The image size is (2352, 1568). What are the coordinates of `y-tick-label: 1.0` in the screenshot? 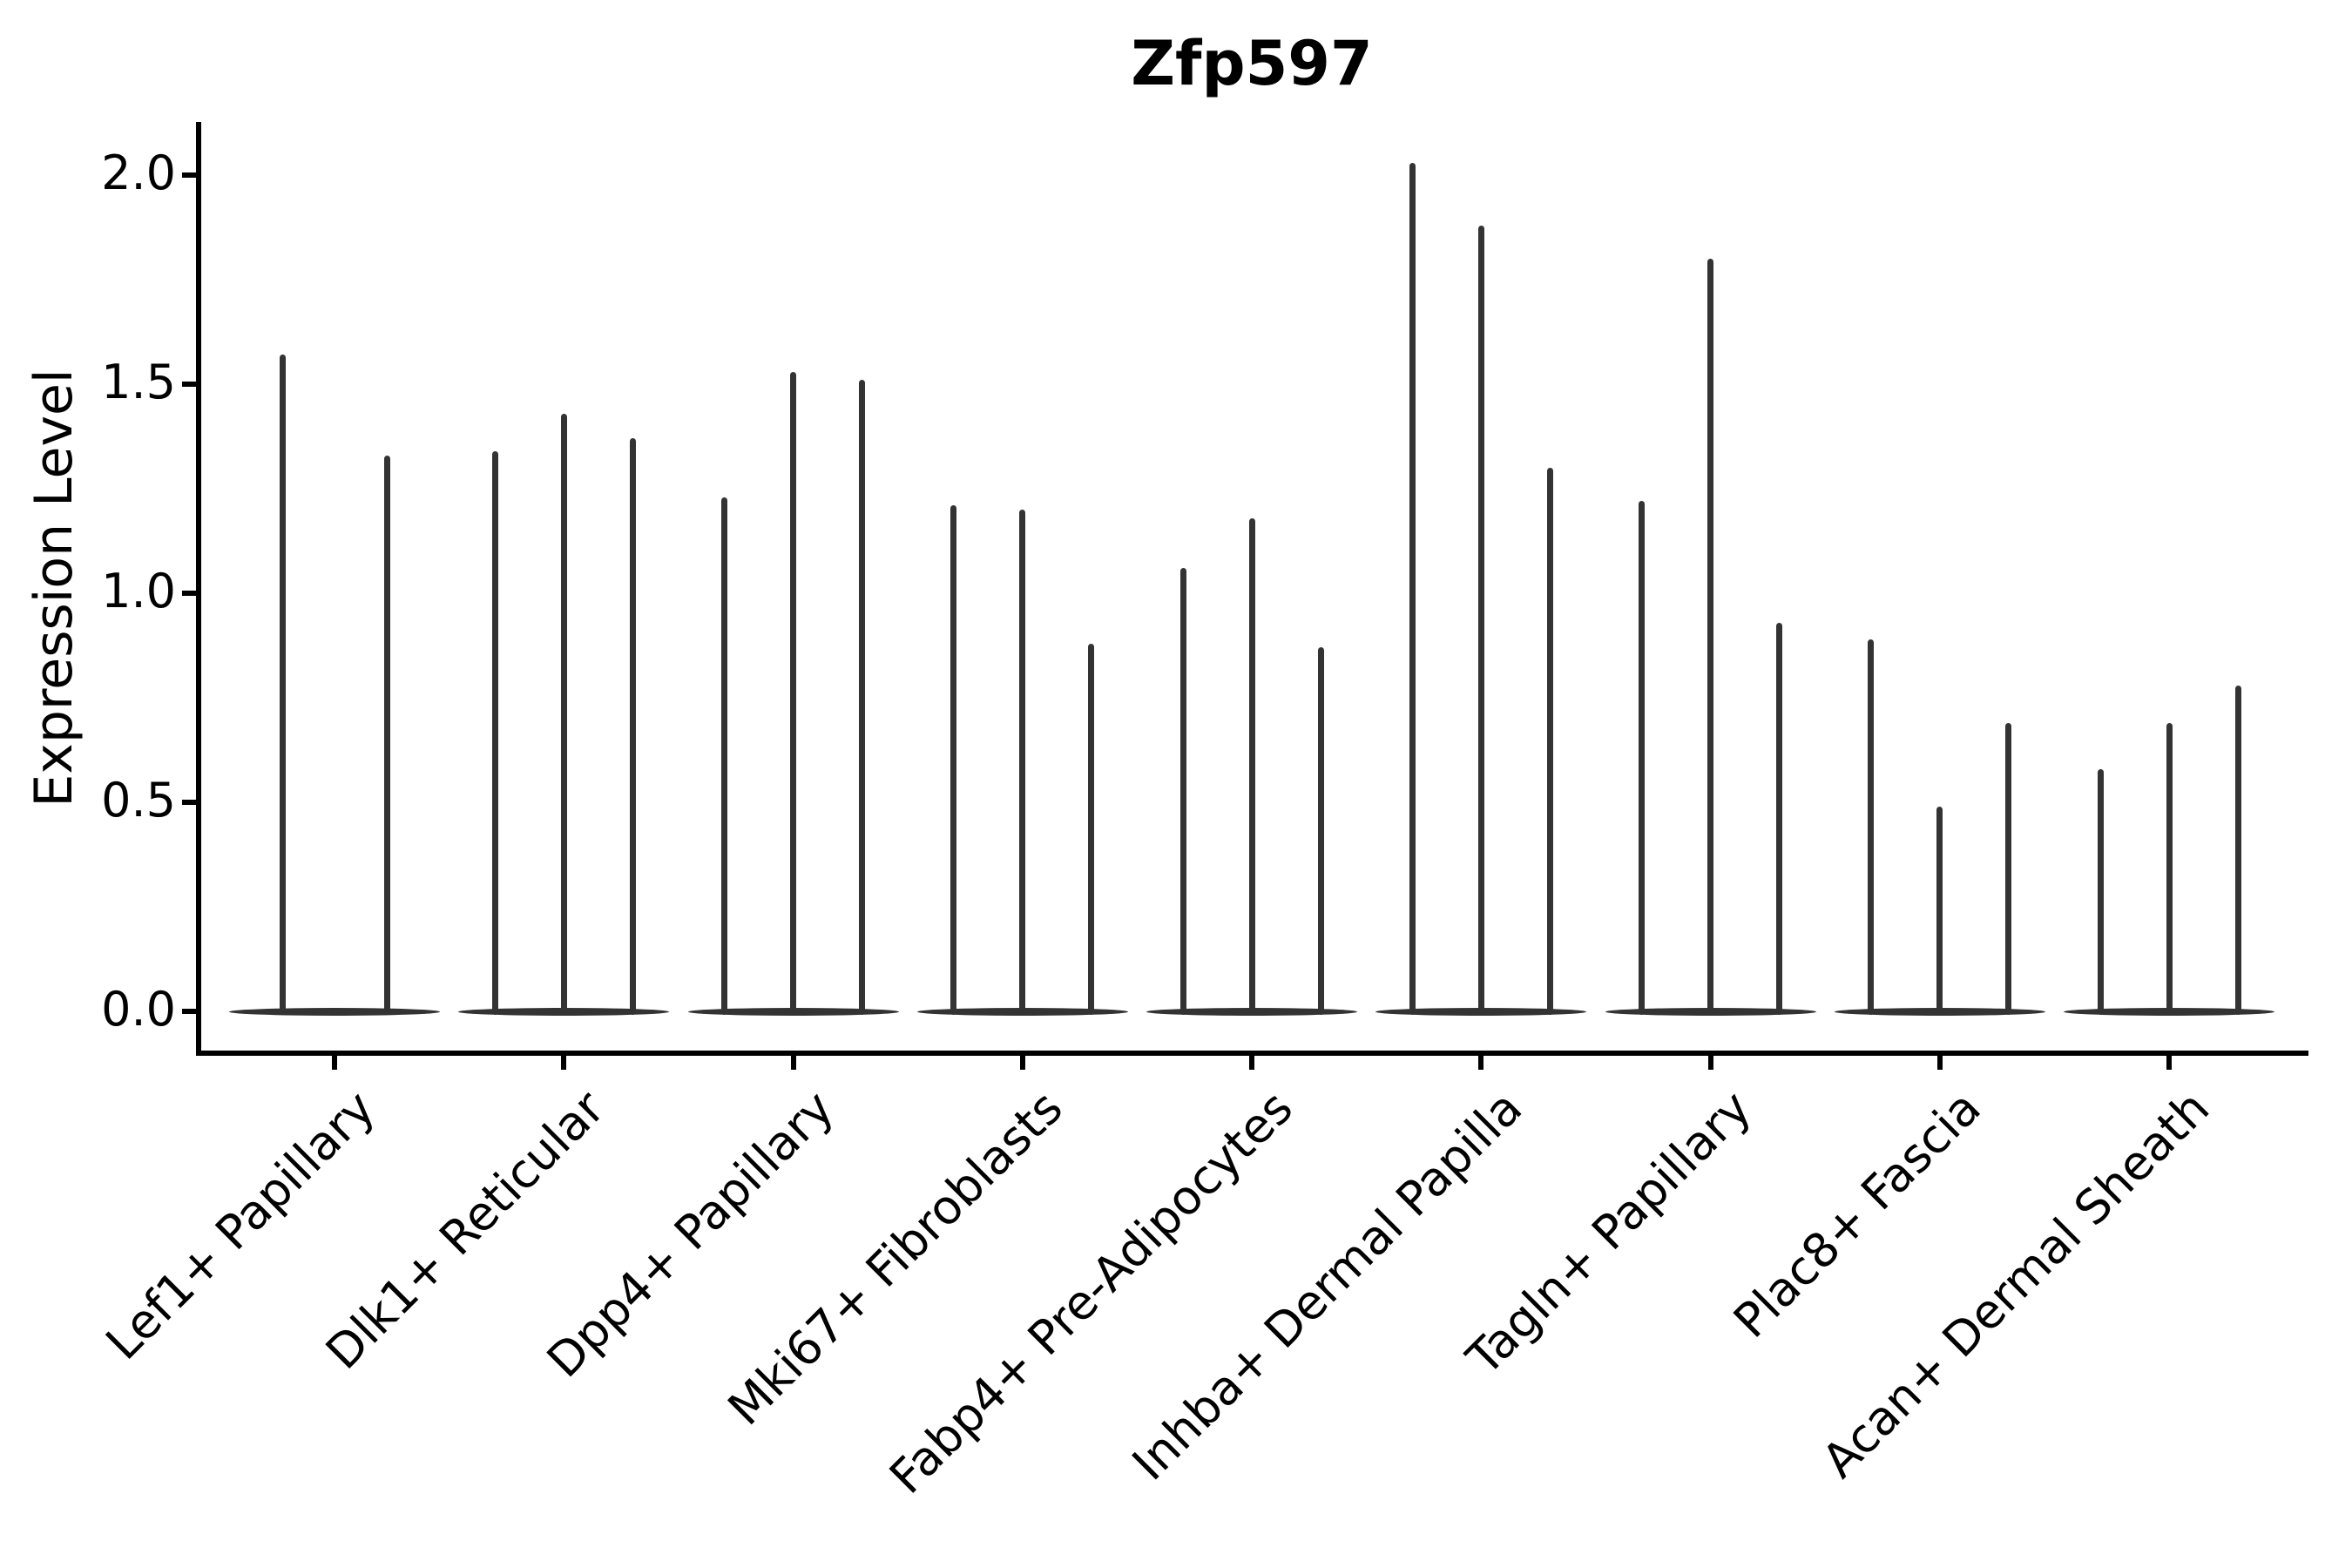 It's located at (138, 590).